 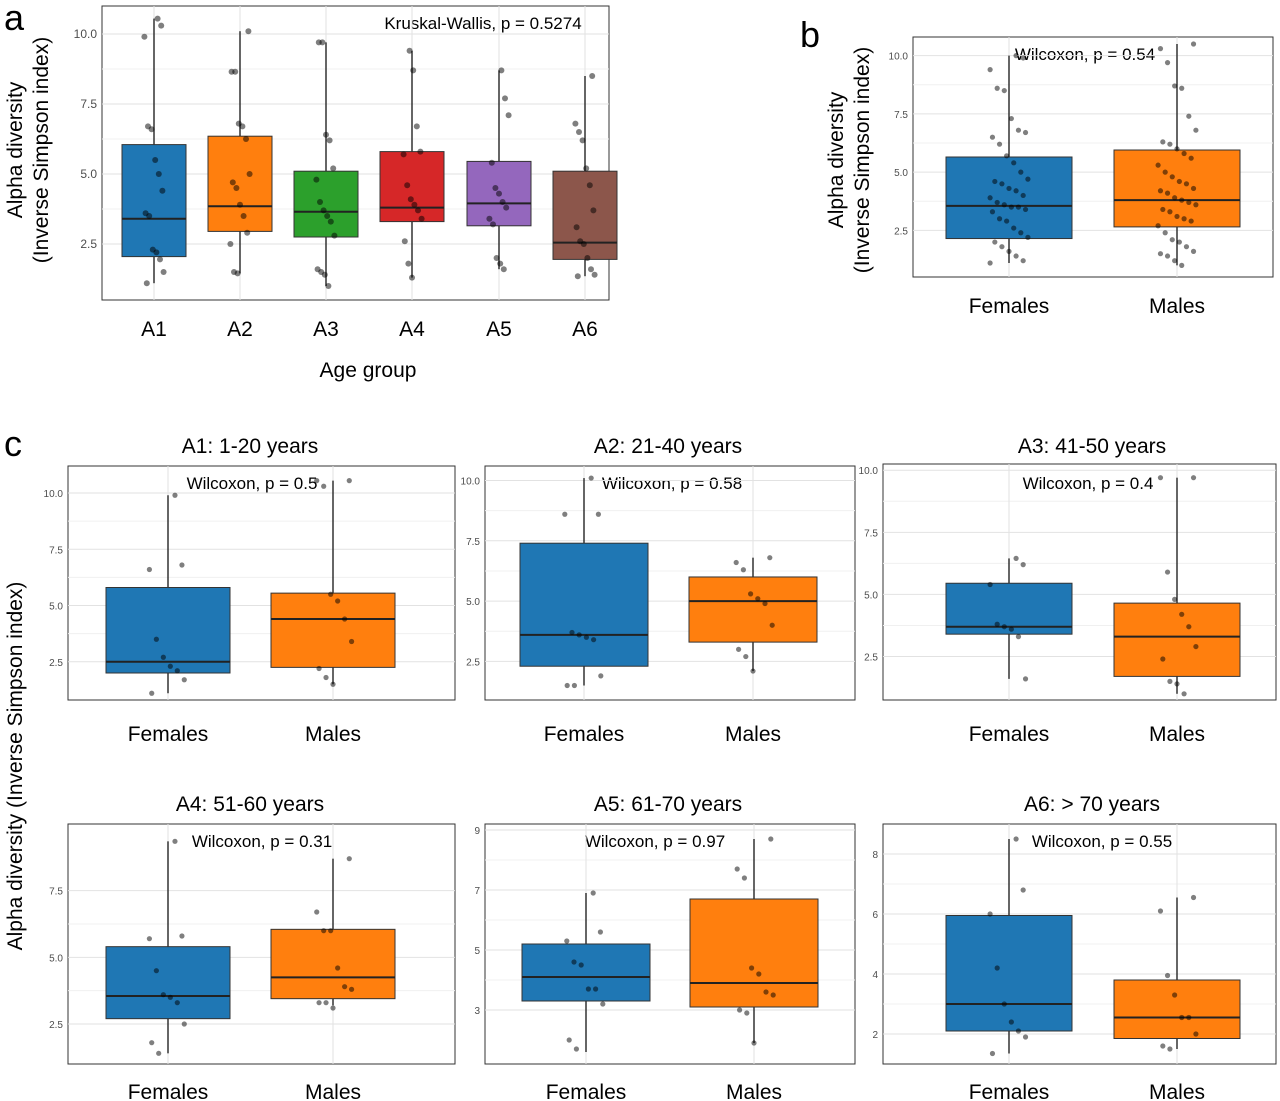 I want to click on panel-c2-plot: 2.5 5.0 7.5 10.0 Females Males, so click(x=658, y=606).